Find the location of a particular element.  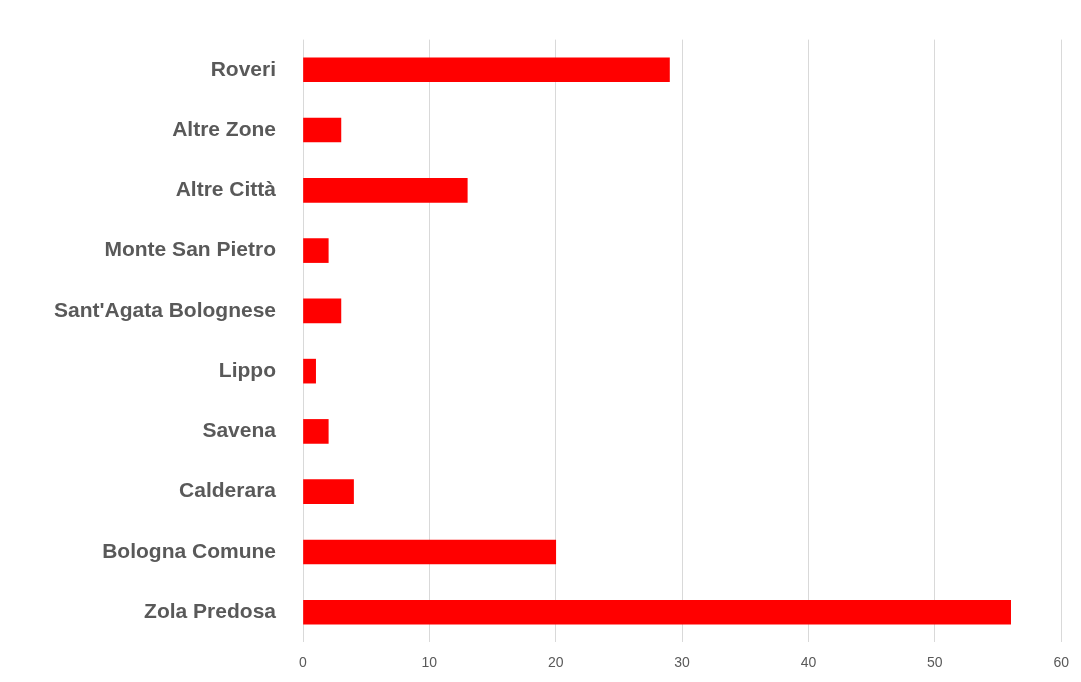

y-tick-label: Calderara is located at coordinates (228, 490).